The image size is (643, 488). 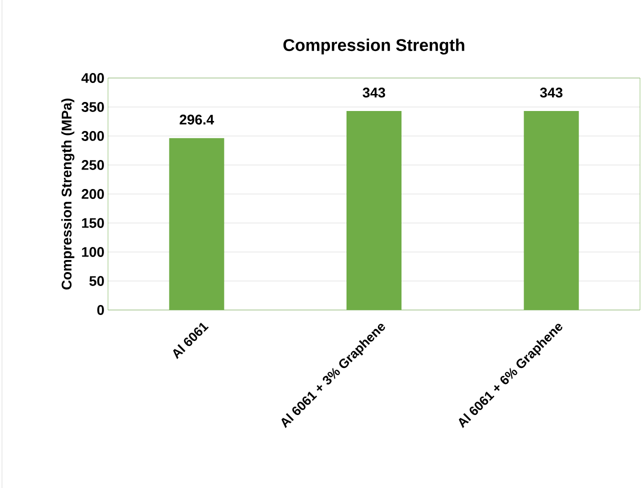 What do you see at coordinates (93, 165) in the screenshot?
I see `y-tick-label: 250` at bounding box center [93, 165].